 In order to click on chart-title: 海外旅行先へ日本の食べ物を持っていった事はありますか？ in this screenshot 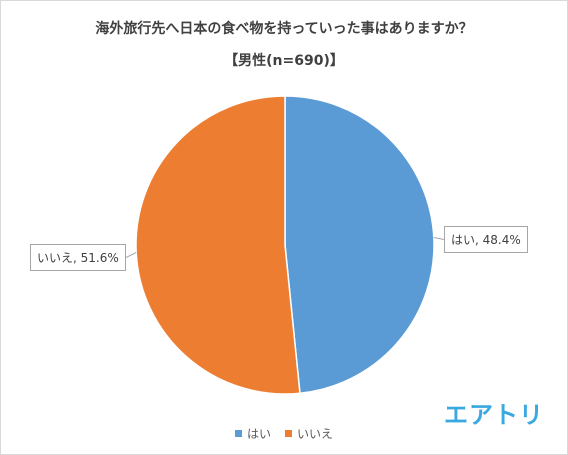, I will do `click(284, 29)`.